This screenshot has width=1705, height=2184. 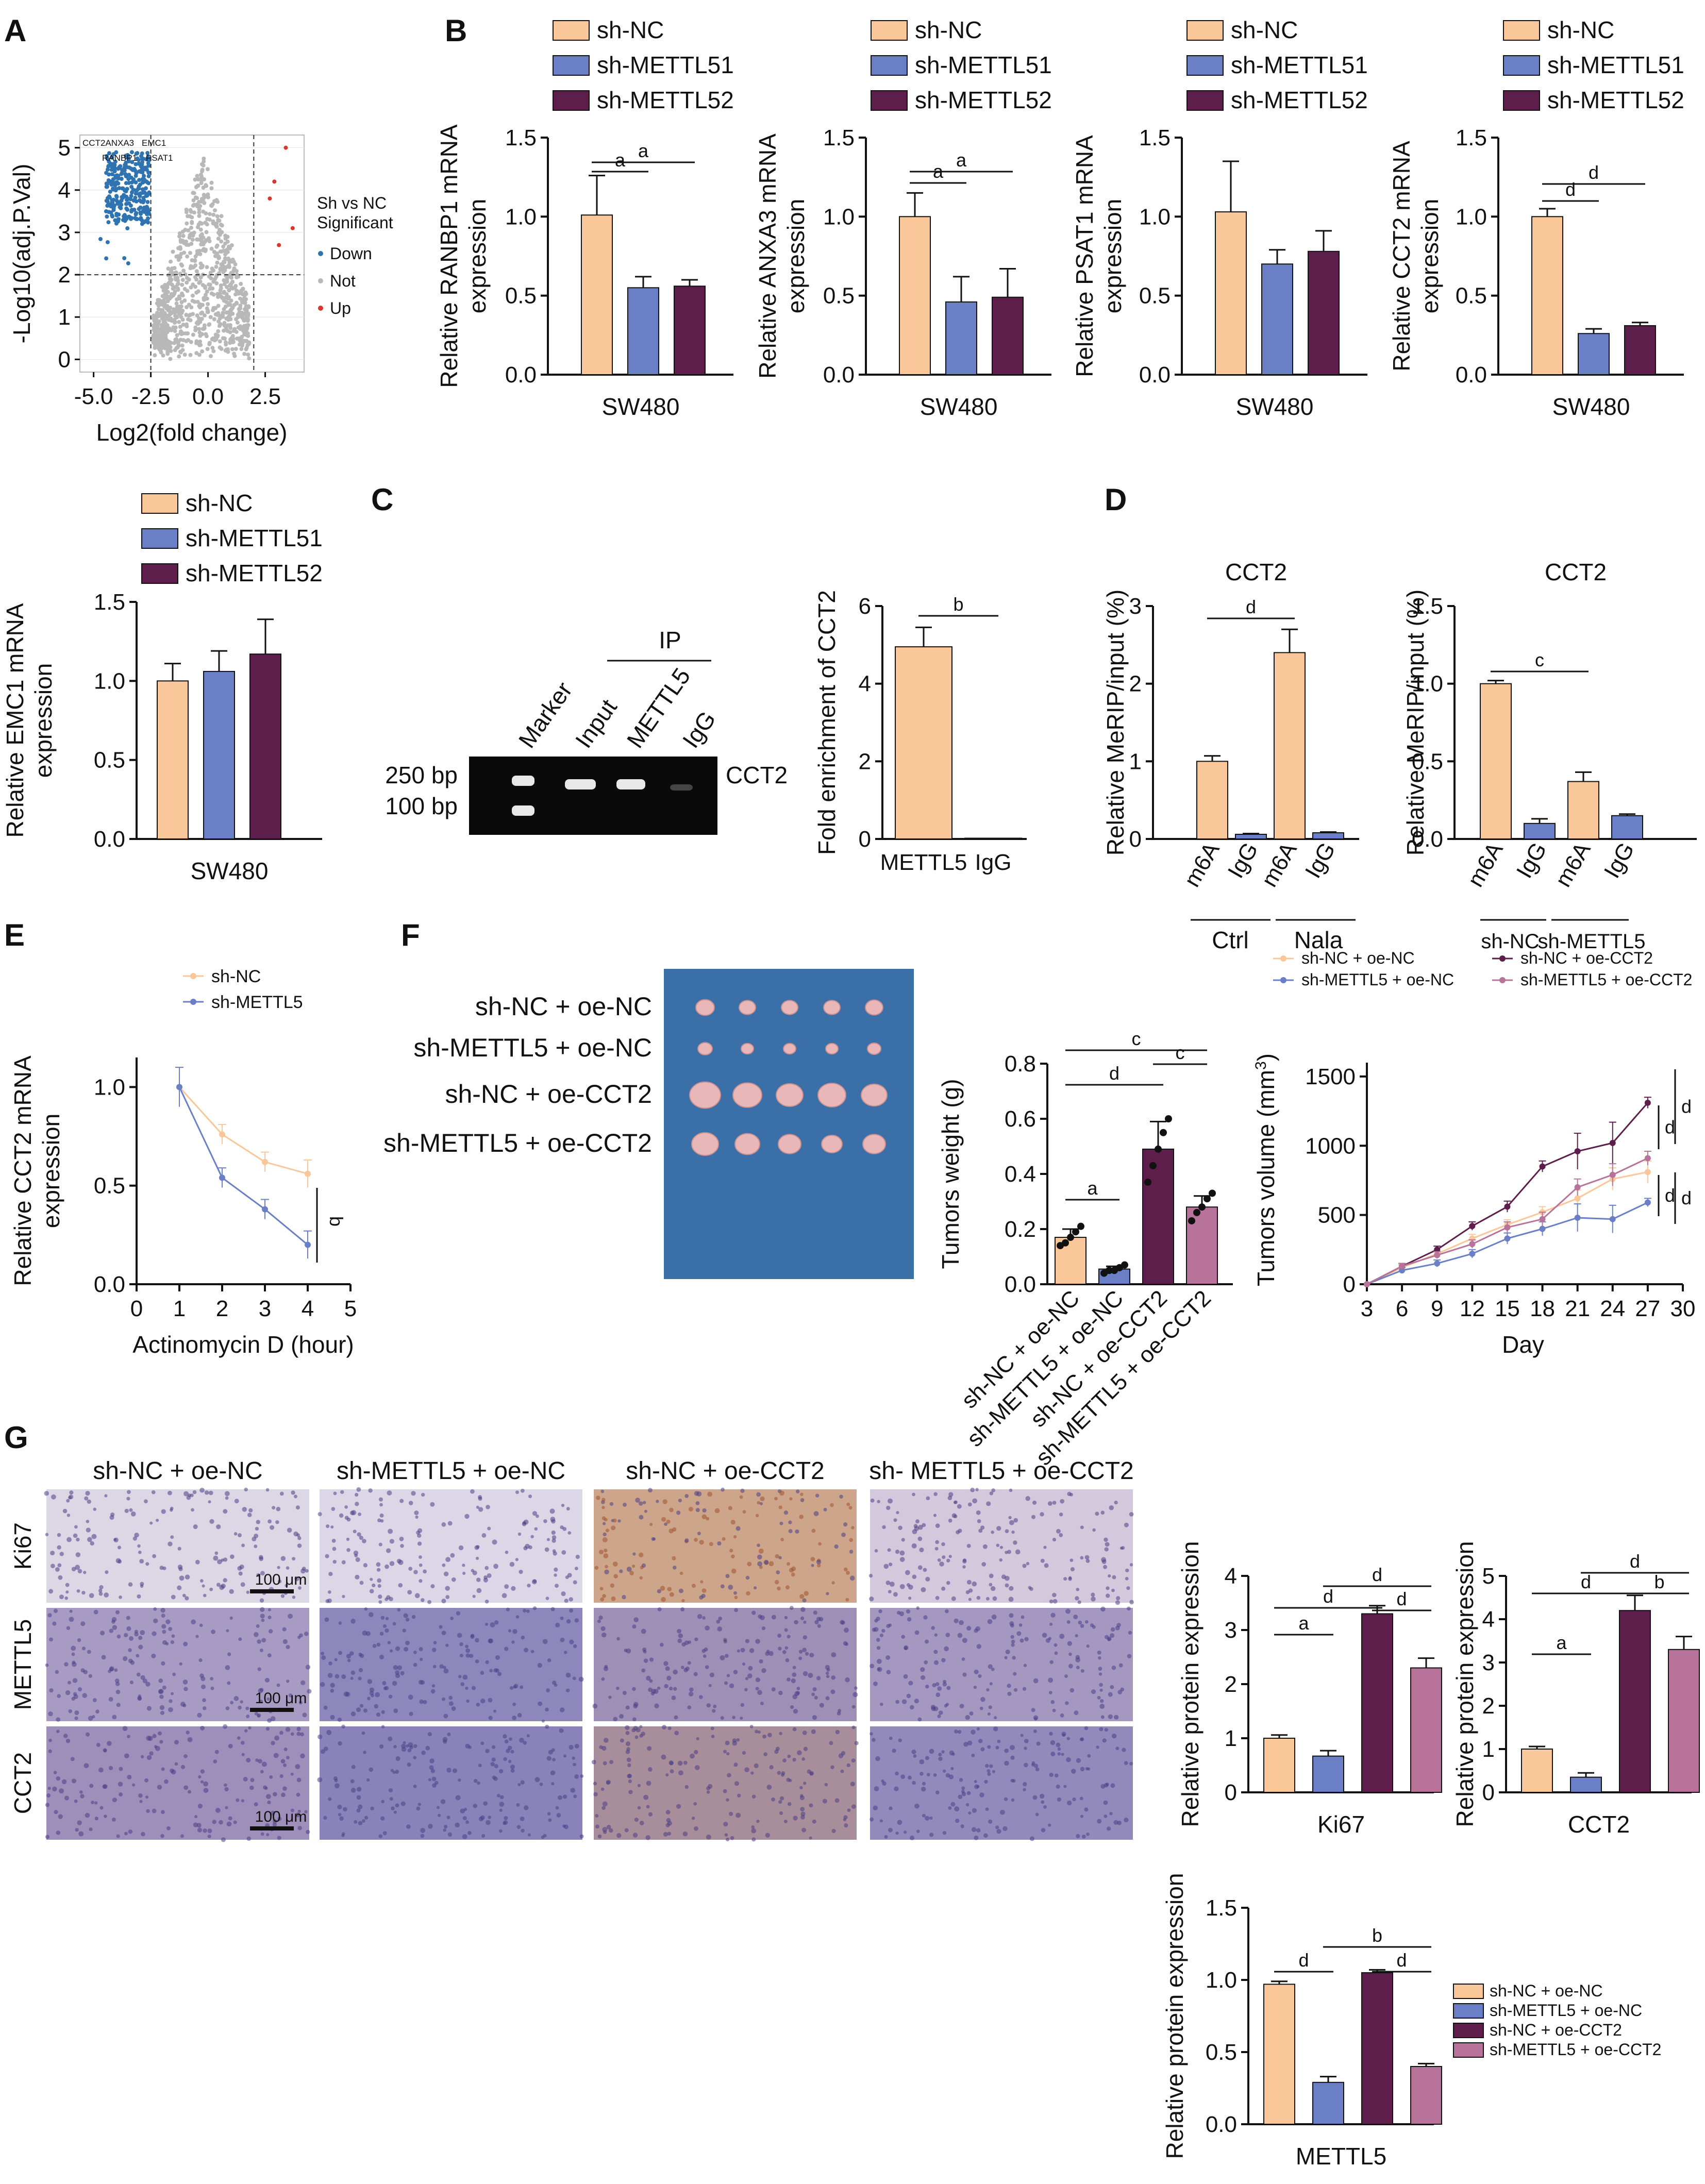 What do you see at coordinates (1523, 1344) in the screenshot?
I see `x-axis-label: Day` at bounding box center [1523, 1344].